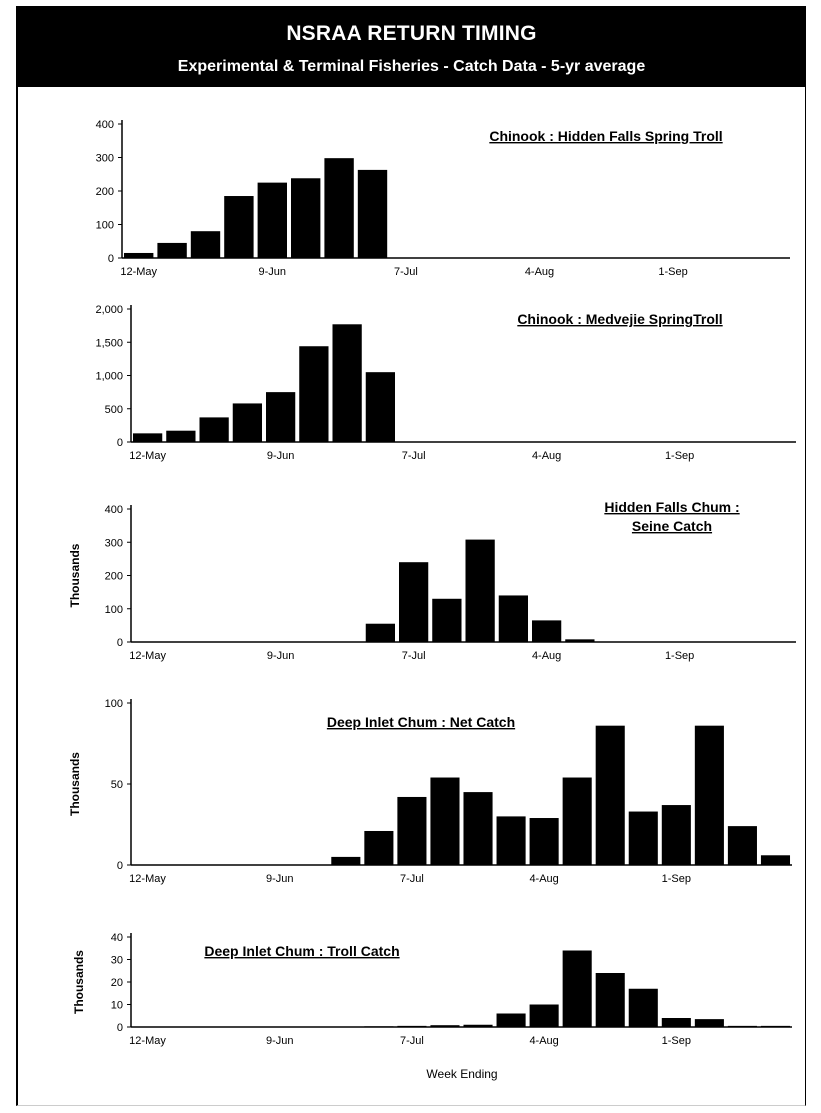 The image size is (821, 1113). I want to click on y-tick-label: 300, so click(105, 159).